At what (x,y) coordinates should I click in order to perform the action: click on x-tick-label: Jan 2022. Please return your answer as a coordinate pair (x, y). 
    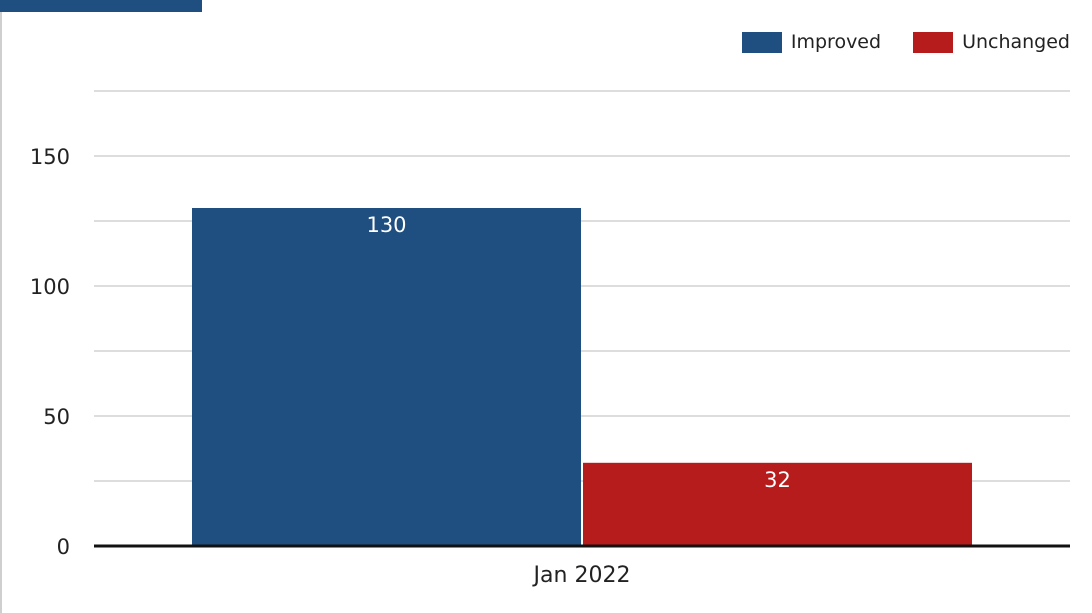
    Looking at the image, I should click on (581, 575).